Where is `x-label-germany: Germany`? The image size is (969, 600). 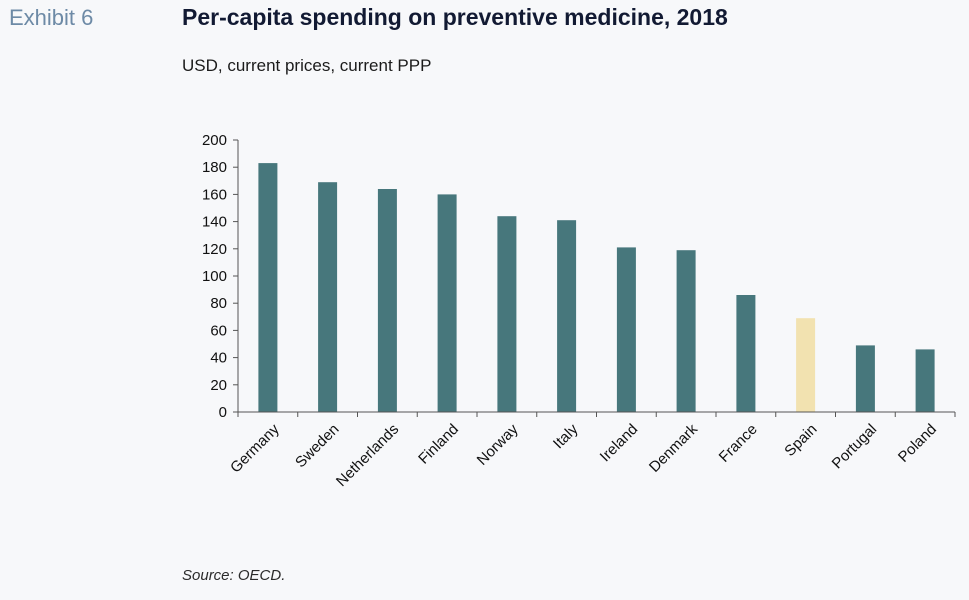
x-label-germany: Germany is located at coordinates (255, 448).